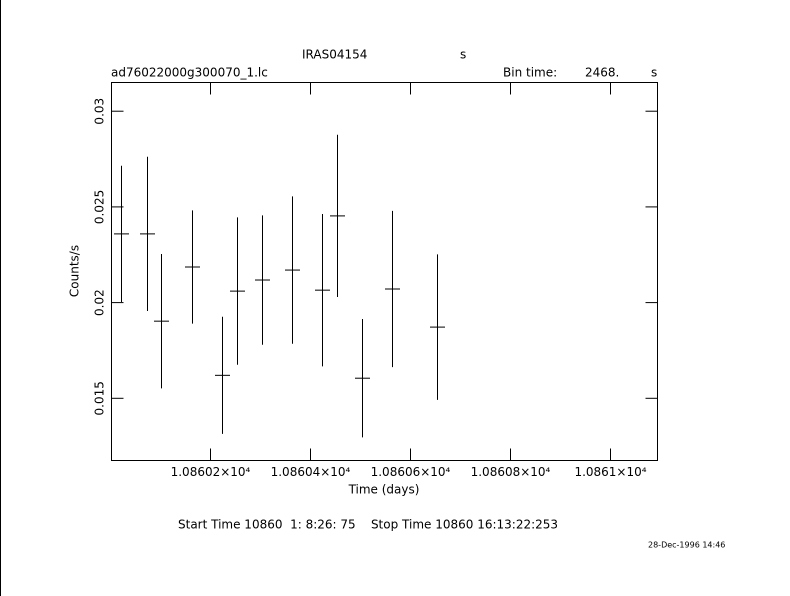 The image size is (790, 596). Describe the element at coordinates (384, 490) in the screenshot. I see `x-axis-label: Time (days)` at that location.